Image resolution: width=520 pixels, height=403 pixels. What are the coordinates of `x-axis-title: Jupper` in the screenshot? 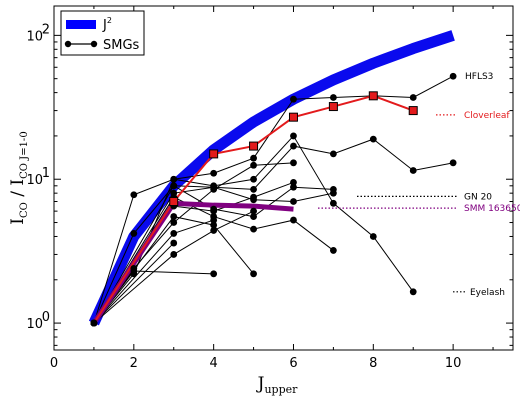 It's located at (277, 385).